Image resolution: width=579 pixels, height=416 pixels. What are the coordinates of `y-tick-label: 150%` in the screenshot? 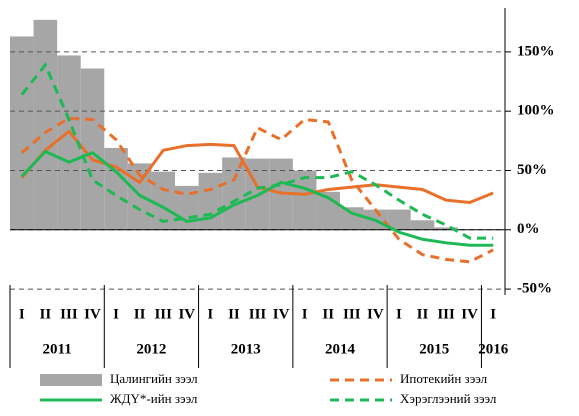 It's located at (536, 51).